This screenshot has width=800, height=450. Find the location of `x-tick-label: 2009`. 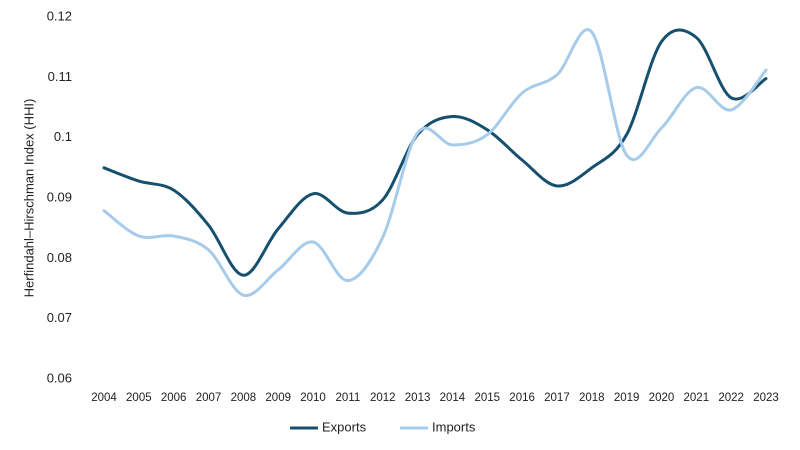

x-tick-label: 2009 is located at coordinates (278, 398).